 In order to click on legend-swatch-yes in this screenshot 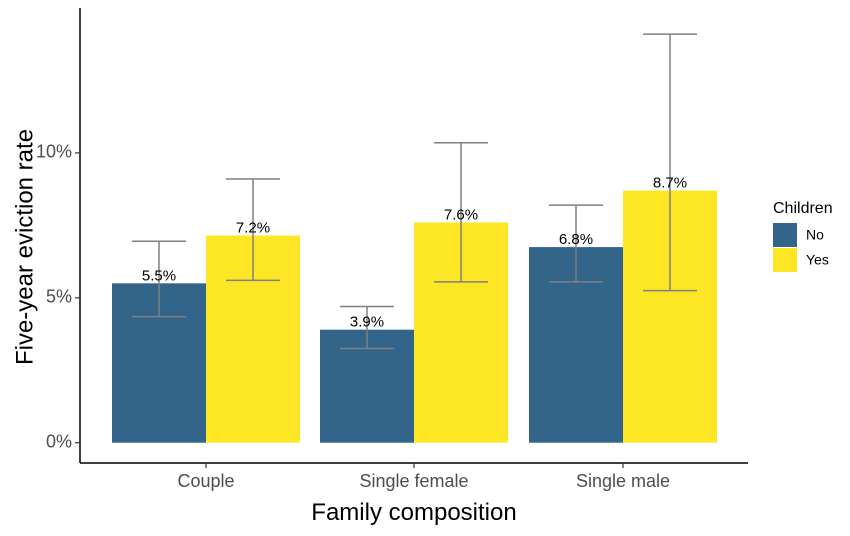, I will do `click(785, 260)`.